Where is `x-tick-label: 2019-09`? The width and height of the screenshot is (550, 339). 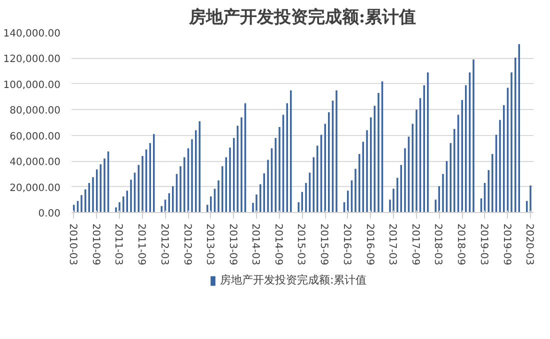 x-tick-label: 2019-09 is located at coordinates (506, 245).